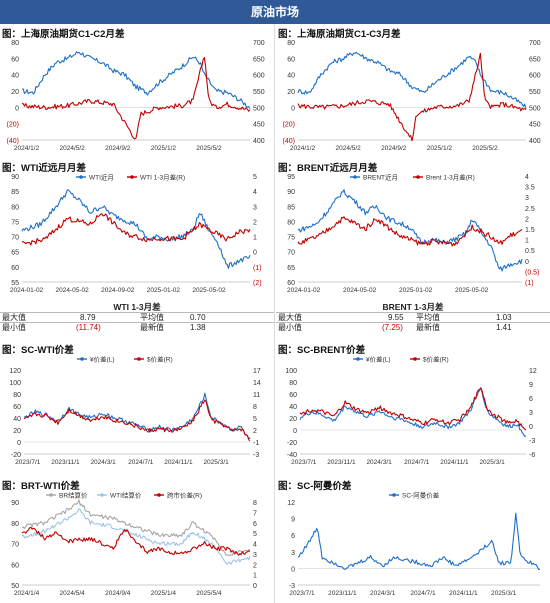 This screenshot has height=603, width=550. I want to click on panel-title-sc-c1c2: 图：上海原油期货C1-C2月差, so click(63, 34).